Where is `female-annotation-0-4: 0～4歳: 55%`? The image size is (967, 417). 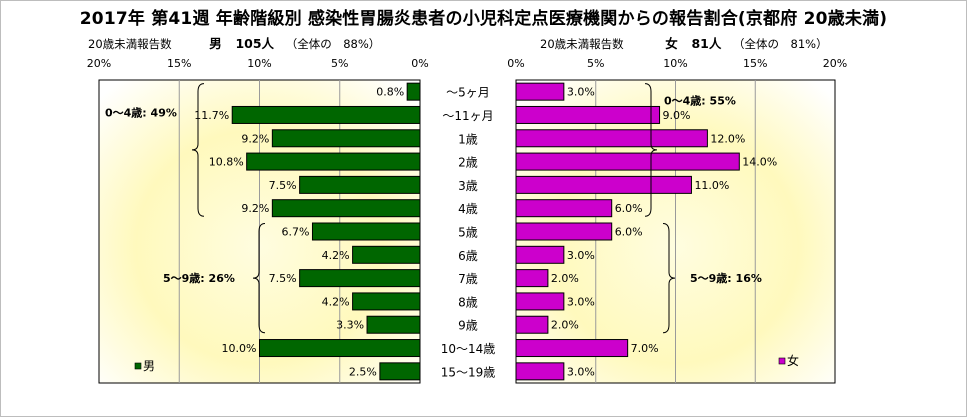 female-annotation-0-4: 0～4歳: 55% is located at coordinates (700, 101).